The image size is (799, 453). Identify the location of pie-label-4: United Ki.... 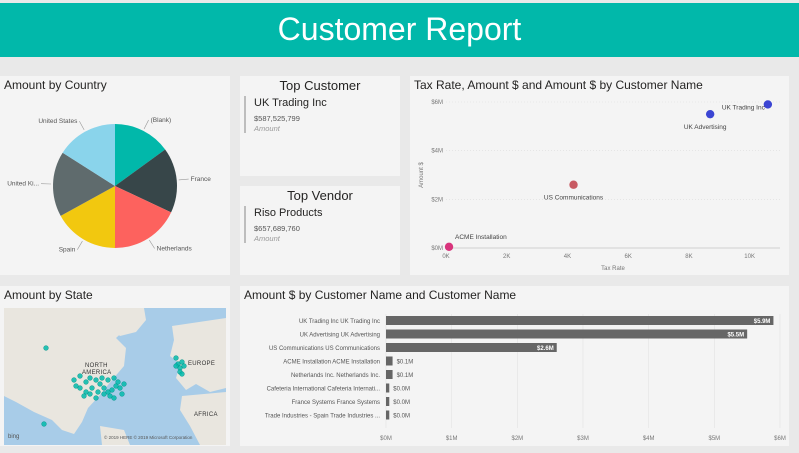
(23, 184).